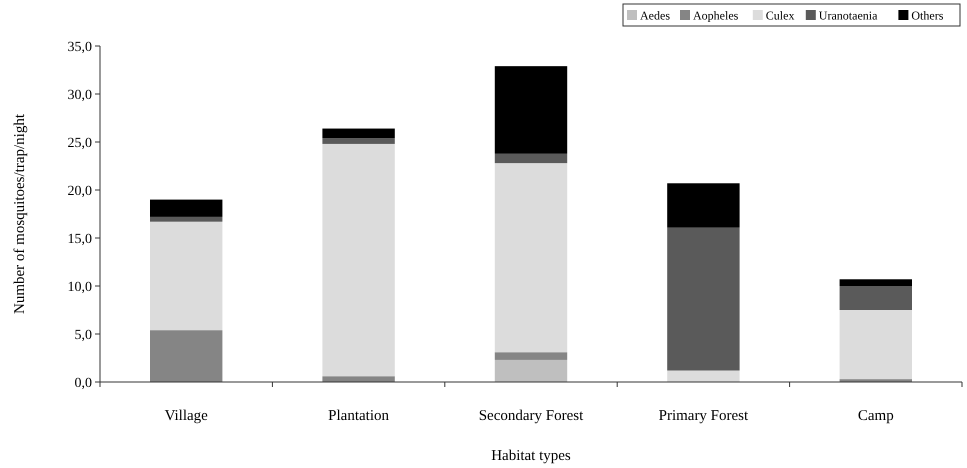  Describe the element at coordinates (83, 383) in the screenshot. I see `y-tick-label: 0,0` at that location.